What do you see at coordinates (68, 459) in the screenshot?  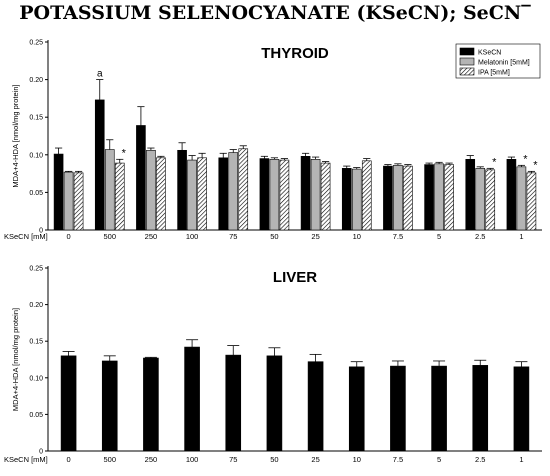 I see `liver-category-label: 0` at bounding box center [68, 459].